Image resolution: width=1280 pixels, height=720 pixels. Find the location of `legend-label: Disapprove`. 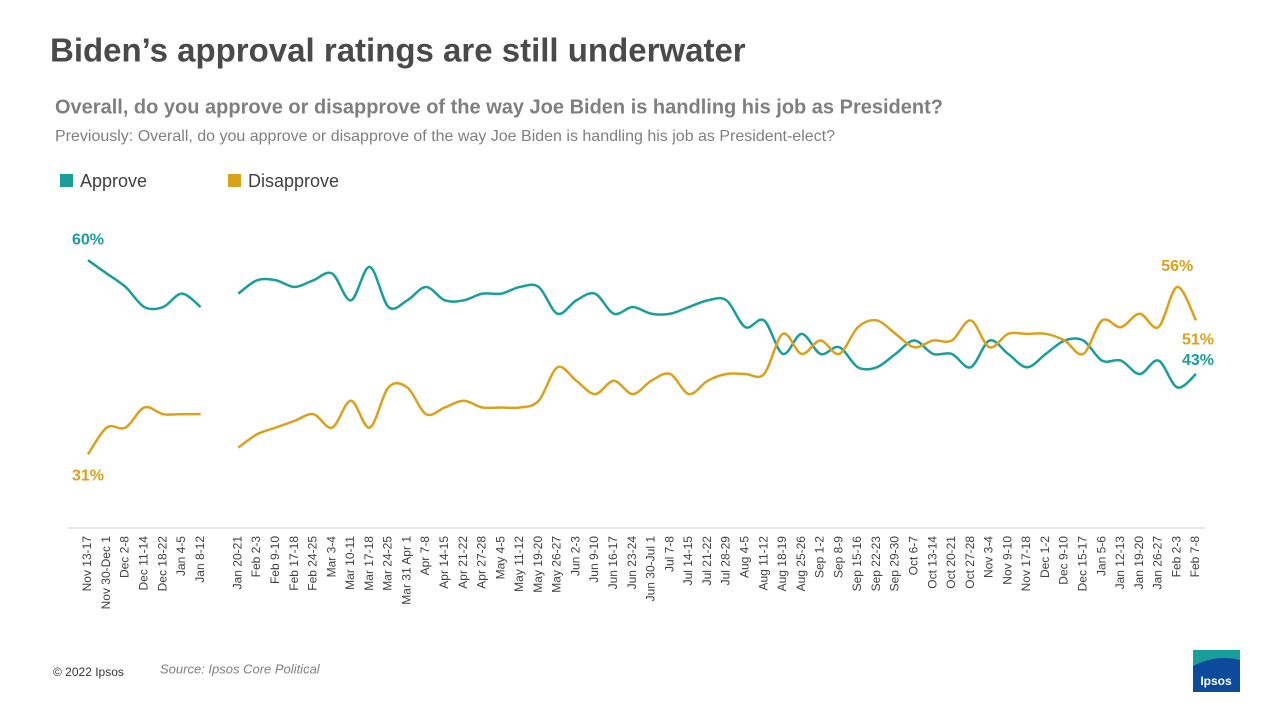

legend-label: Disapprove is located at coordinates (293, 181).